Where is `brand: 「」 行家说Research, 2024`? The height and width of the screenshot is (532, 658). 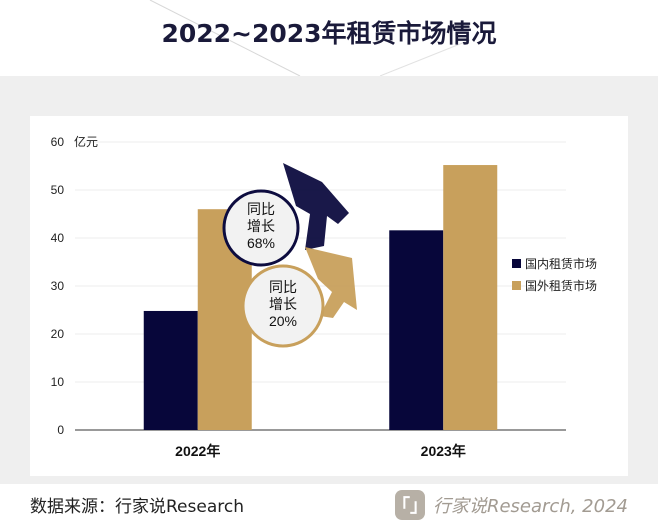
brand: 「」 行家说Research, 2024 is located at coordinates (510, 505).